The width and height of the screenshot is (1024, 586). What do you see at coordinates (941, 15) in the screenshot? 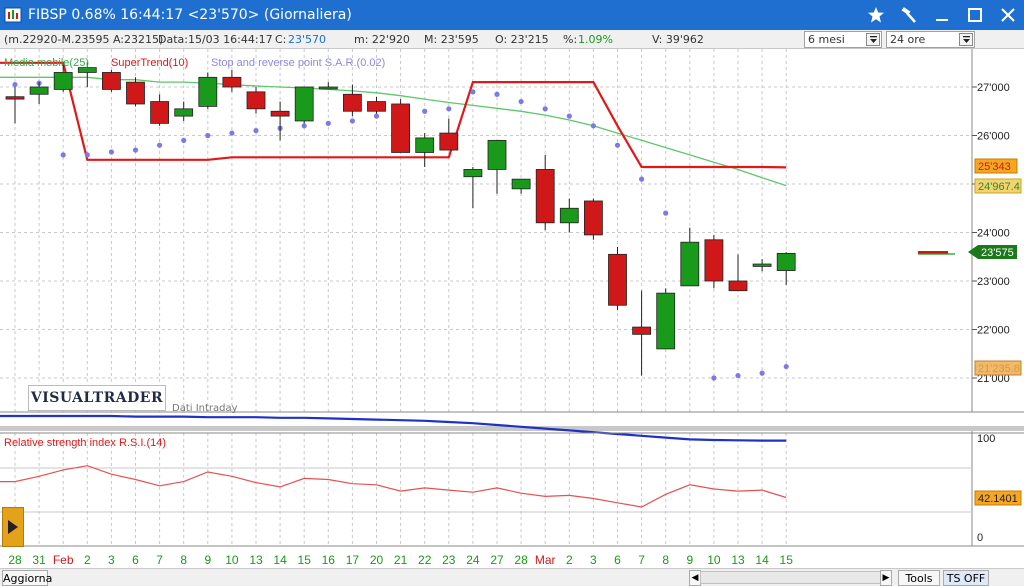
I see `minimize-icon` at bounding box center [941, 15].